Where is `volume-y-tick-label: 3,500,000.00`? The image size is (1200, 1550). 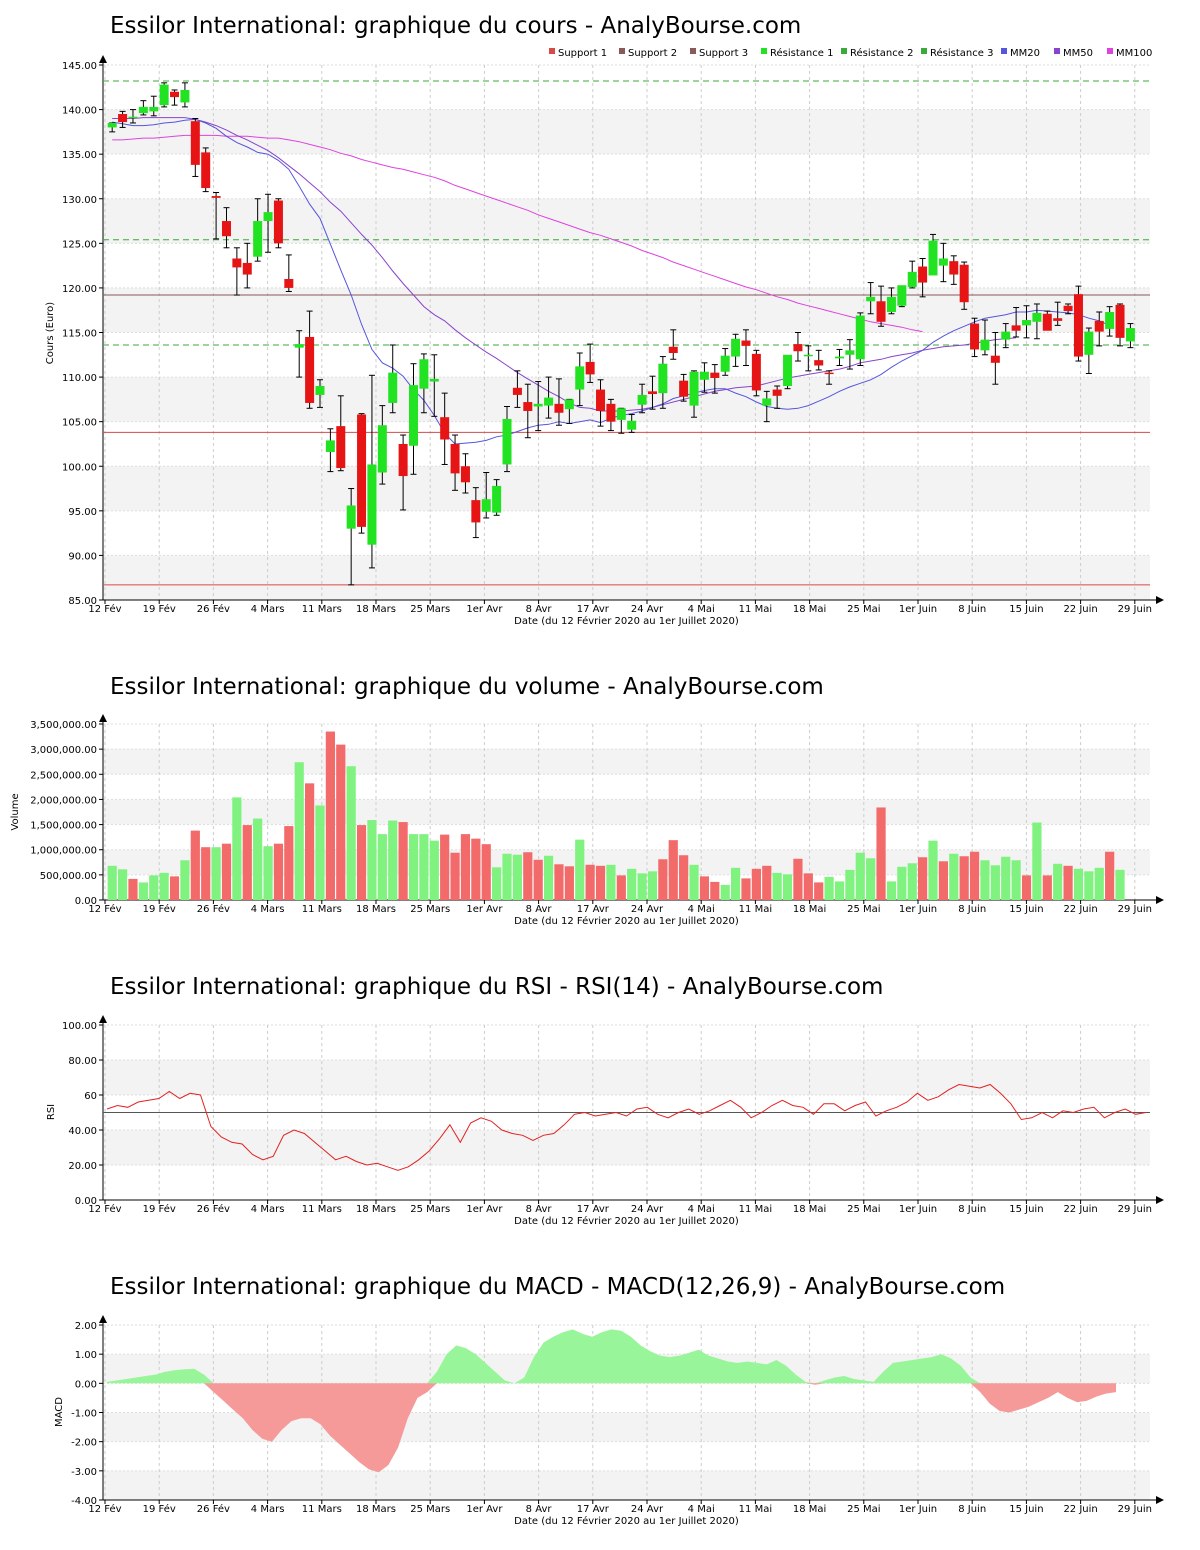
volume-y-tick-label: 3,500,000.00 is located at coordinates (63, 725).